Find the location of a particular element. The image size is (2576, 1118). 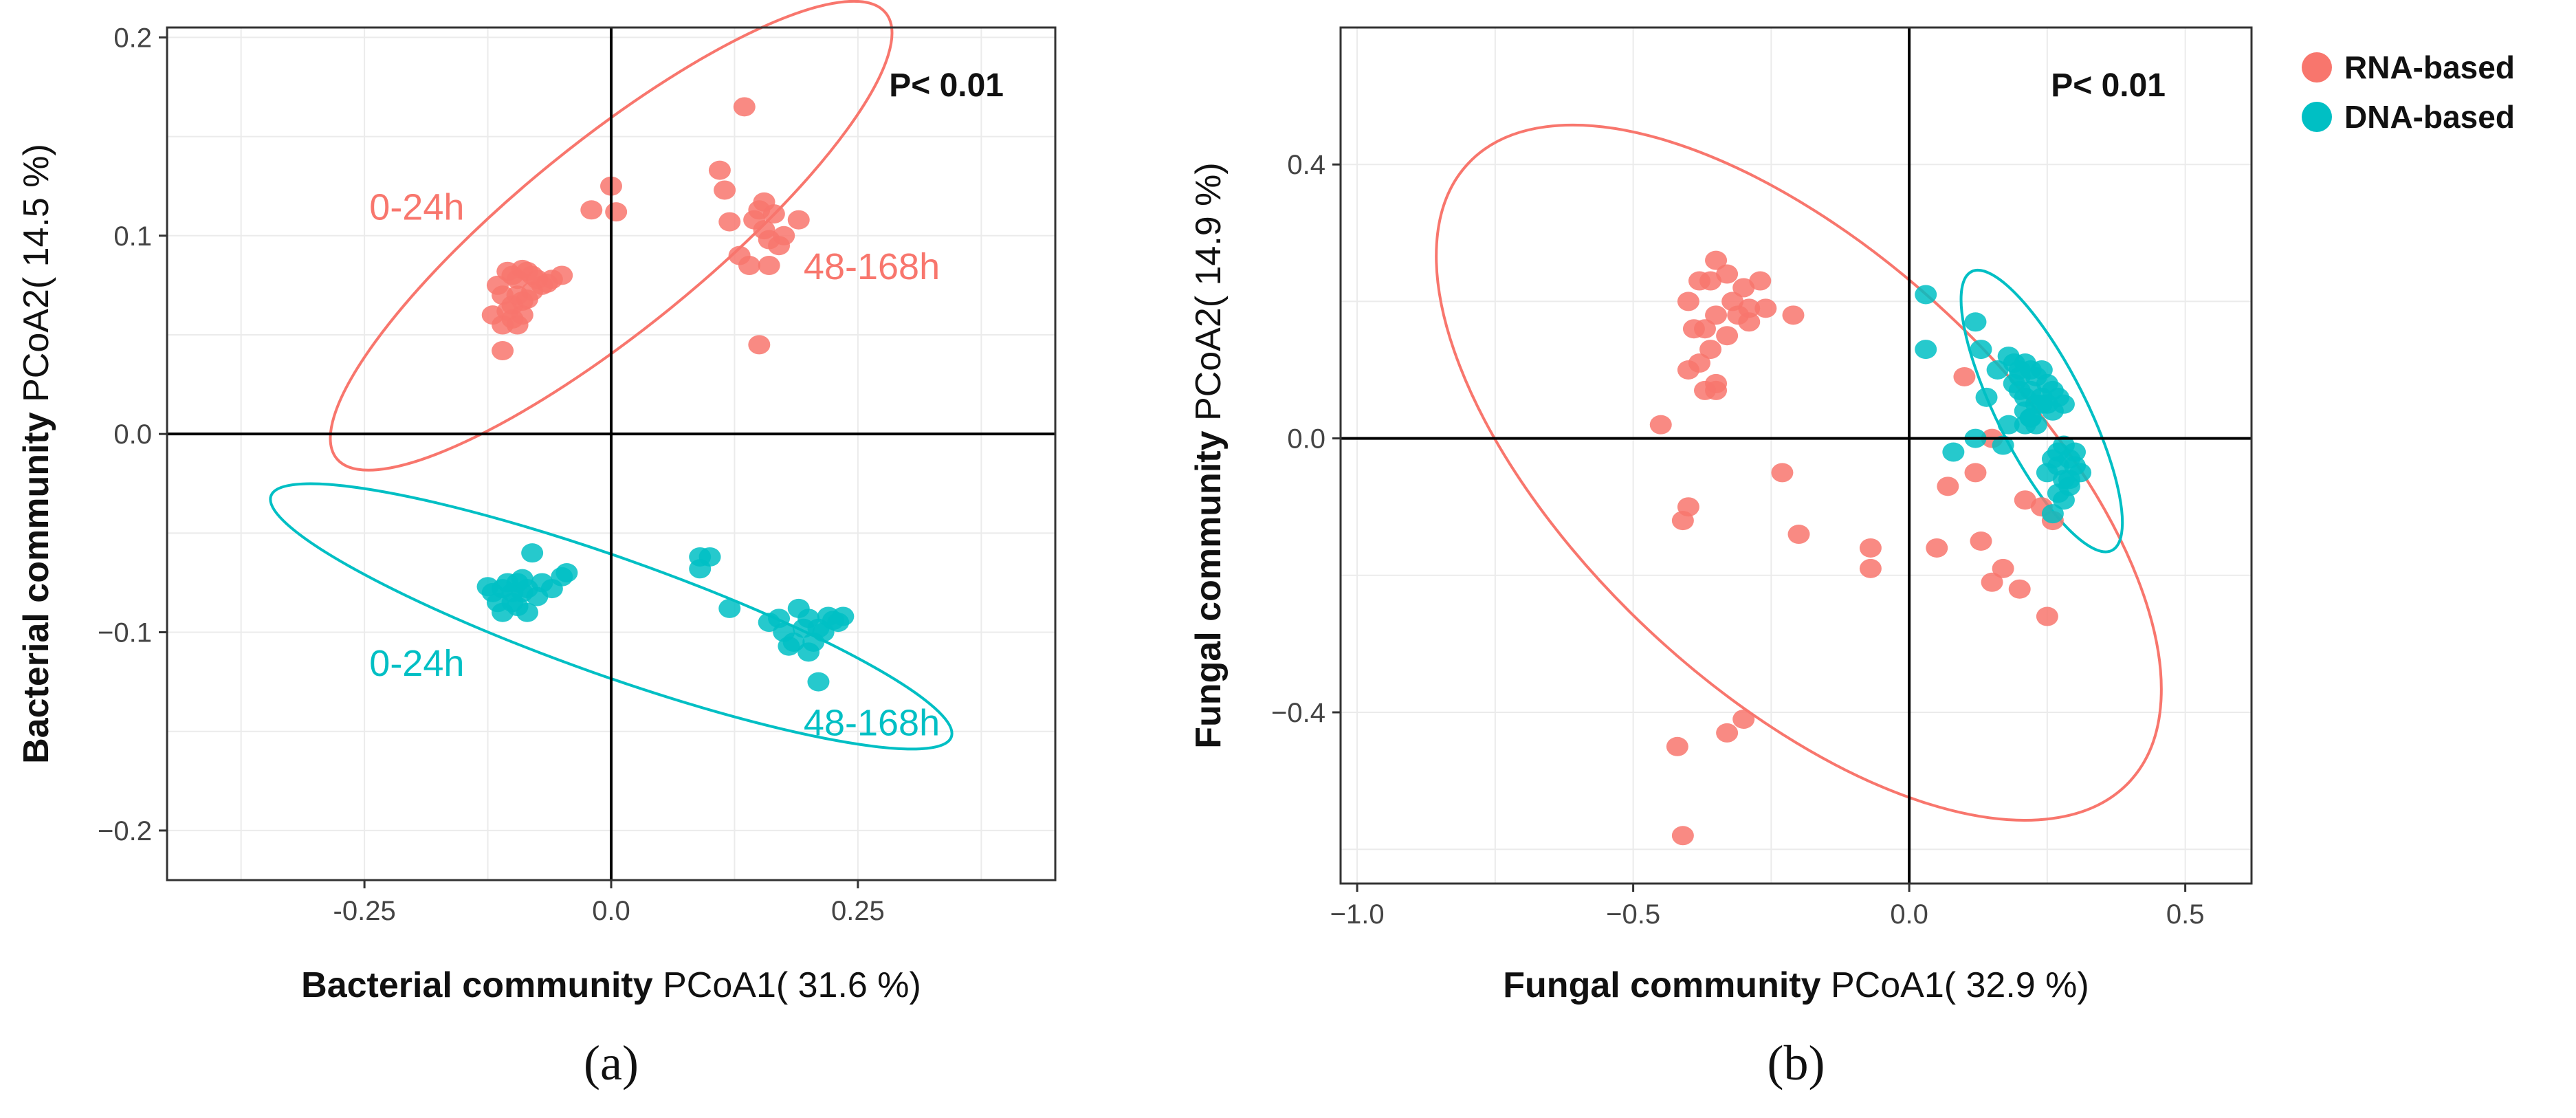

panel-b-x-axis-title-rest: PCoA1( 32.9 %) is located at coordinates (1955, 985).